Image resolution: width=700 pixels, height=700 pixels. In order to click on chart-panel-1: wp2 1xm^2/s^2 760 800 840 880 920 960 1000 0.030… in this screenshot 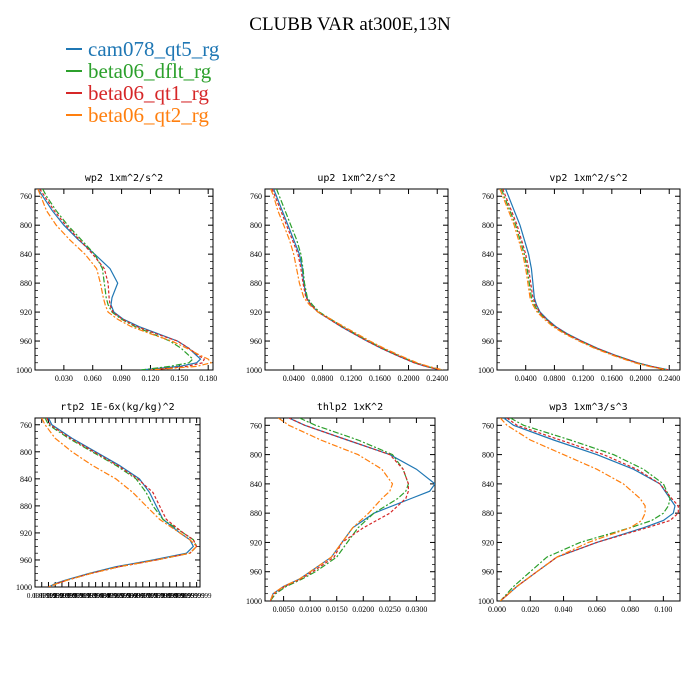, I will do `click(116, 278)`.